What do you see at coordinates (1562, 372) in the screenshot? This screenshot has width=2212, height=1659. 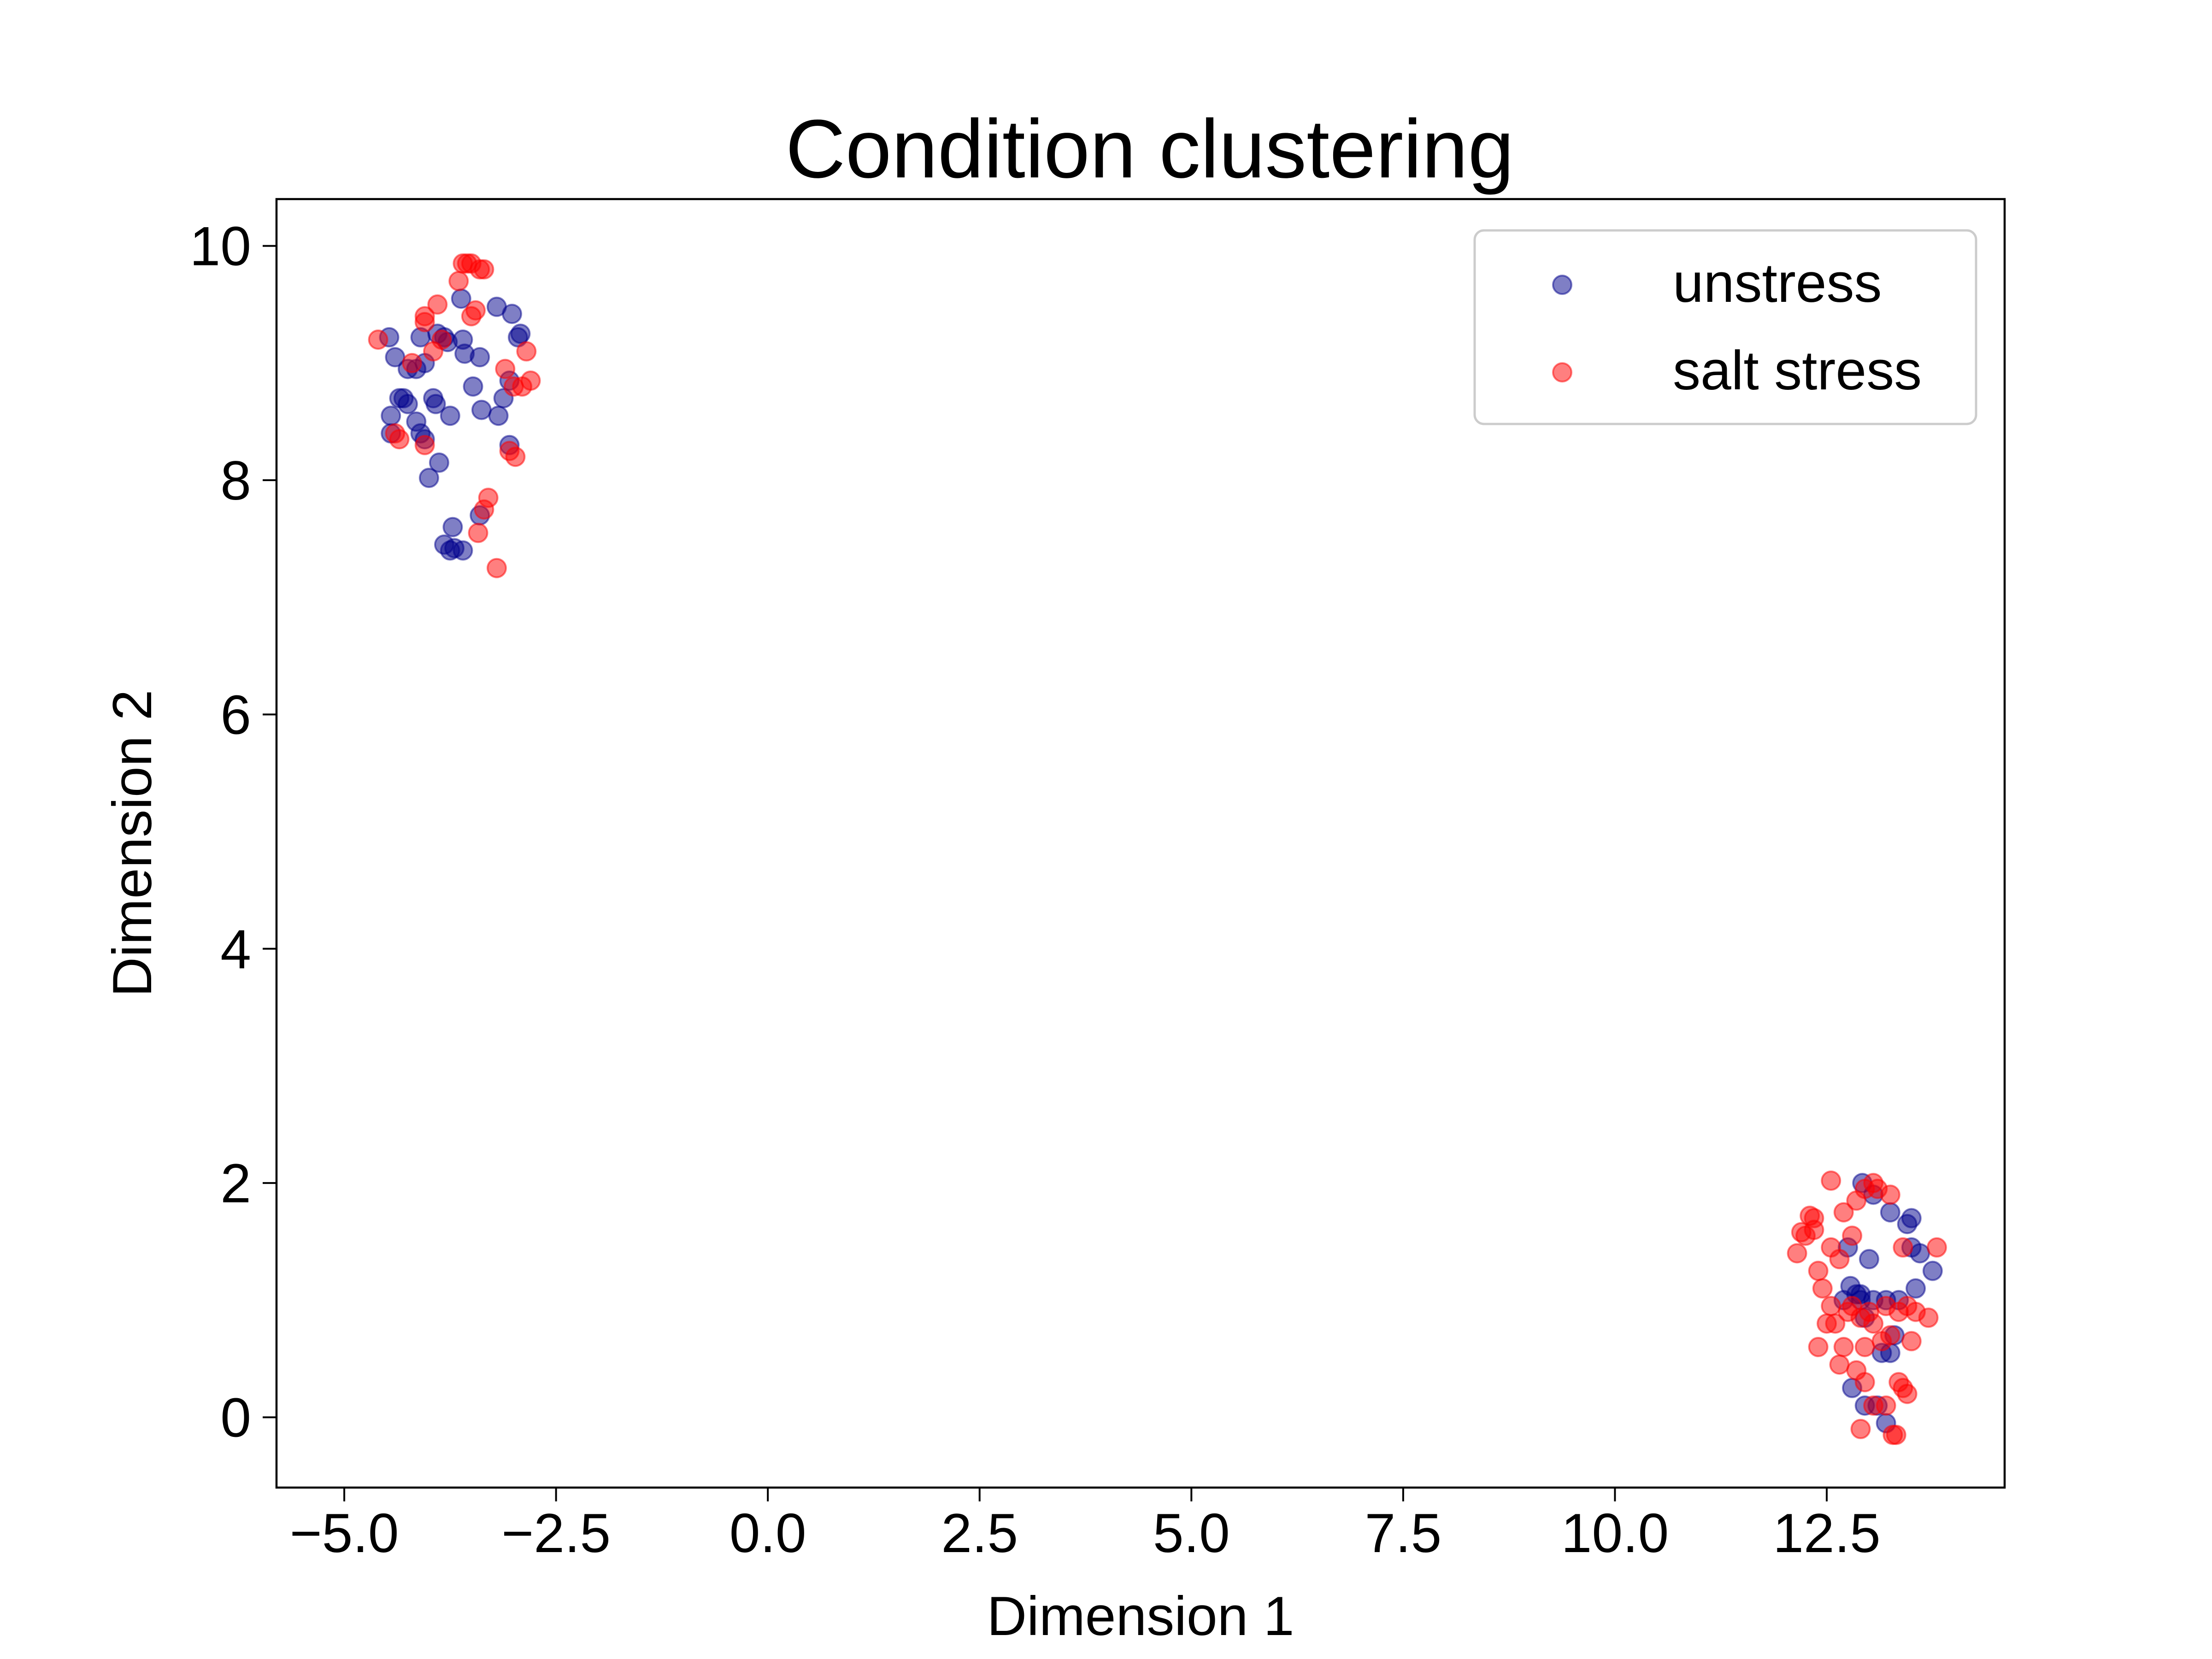 I see `legend-marker-salt-stress` at bounding box center [1562, 372].